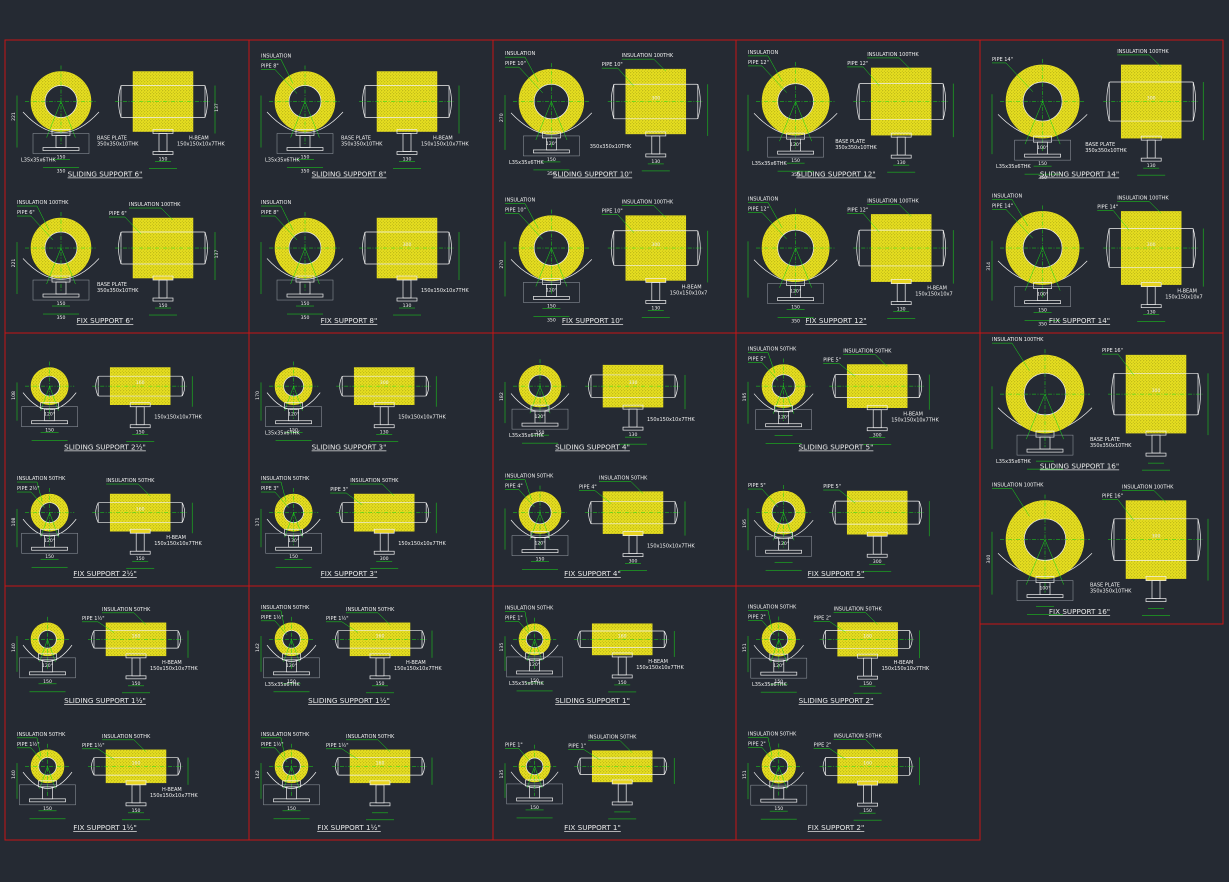 This screenshot has width=1229, height=882. What do you see at coordinates (14, 263) in the screenshot?
I see `dim-height: 221` at bounding box center [14, 263].